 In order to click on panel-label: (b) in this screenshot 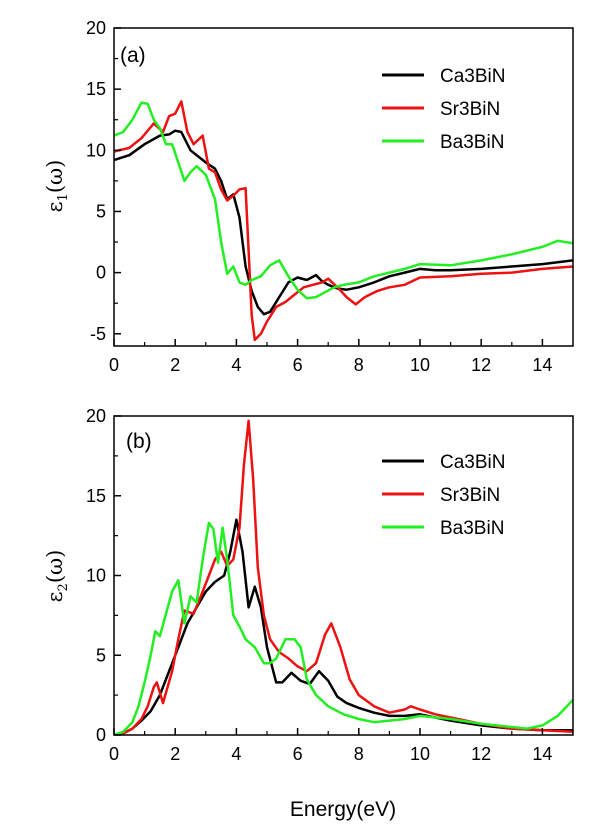, I will do `click(139, 441)`.